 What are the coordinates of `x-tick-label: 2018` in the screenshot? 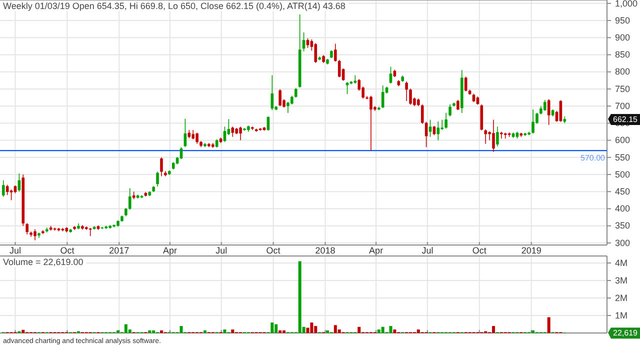 It's located at (325, 250).